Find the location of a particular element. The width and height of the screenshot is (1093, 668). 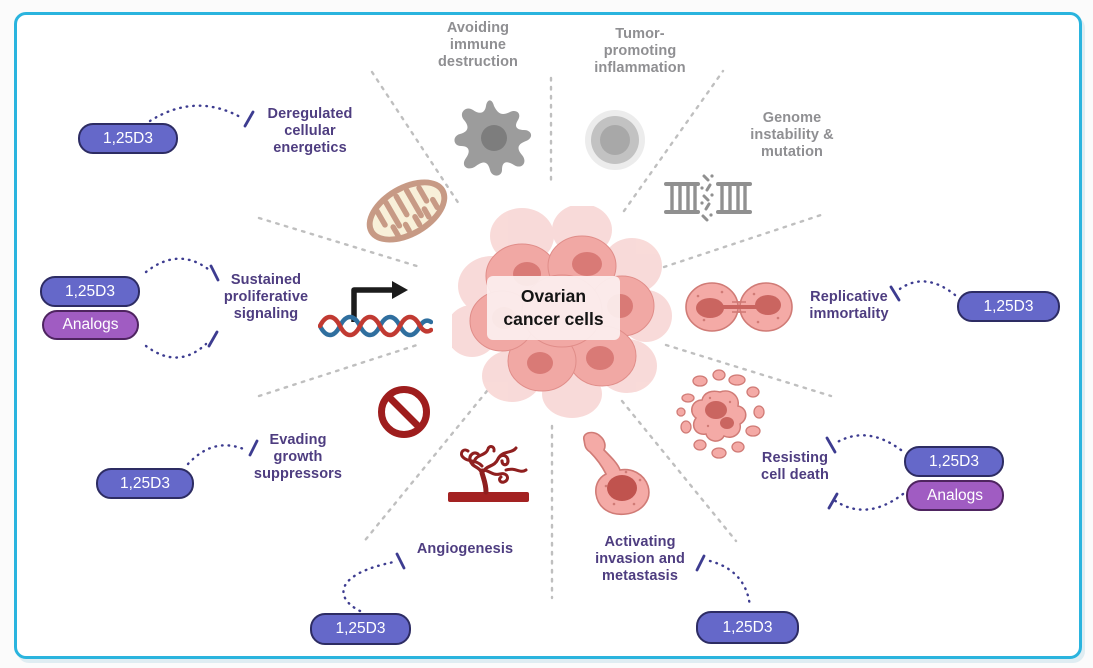

immune-cell-icon is located at coordinates (615, 140).